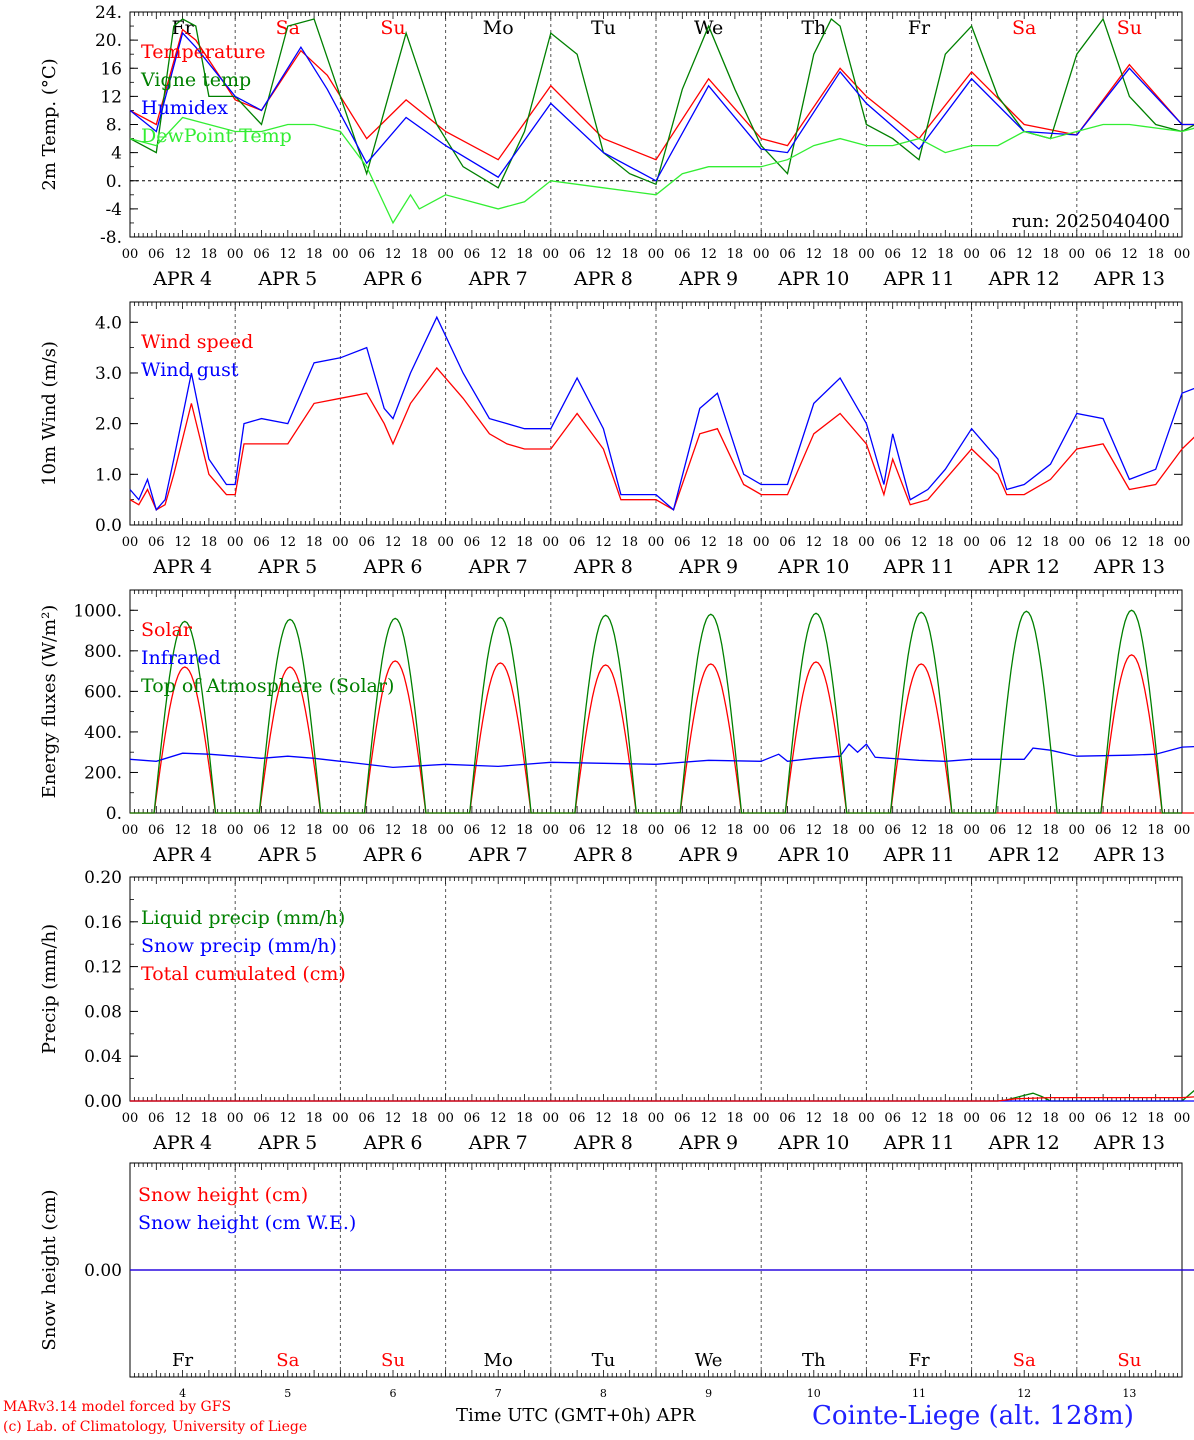 The height and width of the screenshot is (1440, 1194). I want to click on y-tick-label: 200., so click(103, 773).